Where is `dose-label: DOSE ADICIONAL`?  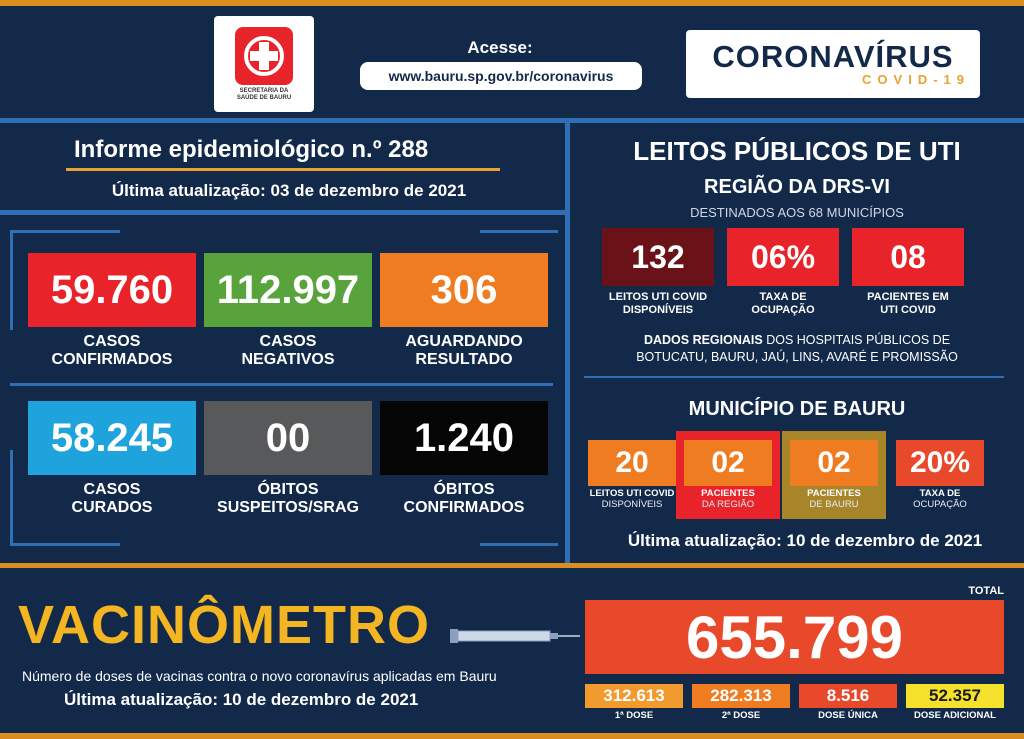
dose-label: DOSE ADICIONAL is located at coordinates (955, 715).